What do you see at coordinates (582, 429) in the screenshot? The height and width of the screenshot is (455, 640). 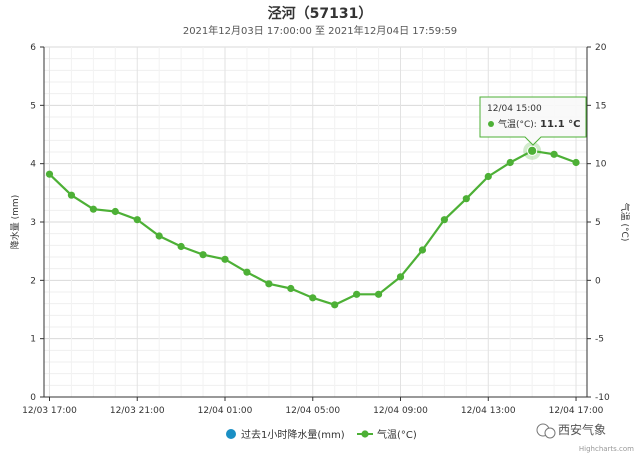 I see `watermark-text: 西安气象` at bounding box center [582, 429].